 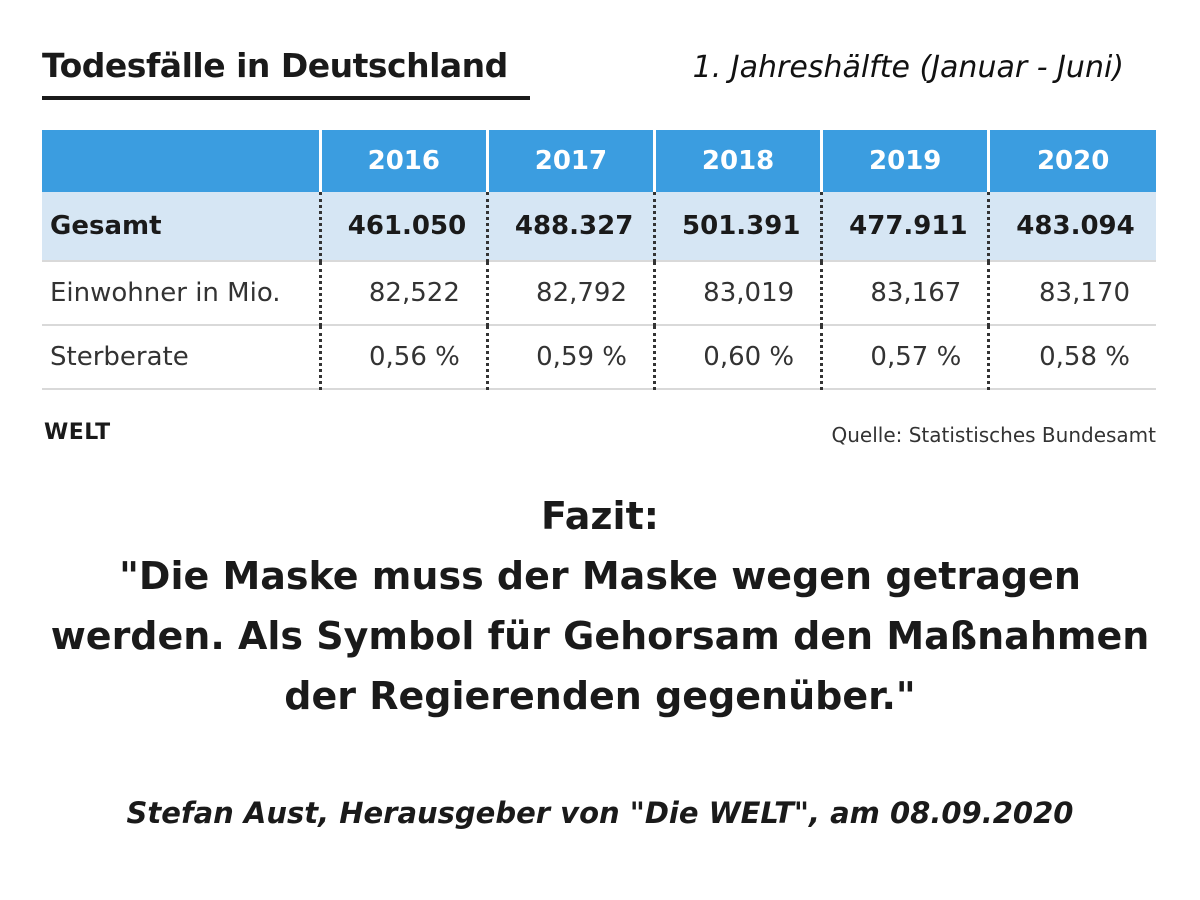 What do you see at coordinates (286, 98) in the screenshot?
I see `title-underline` at bounding box center [286, 98].